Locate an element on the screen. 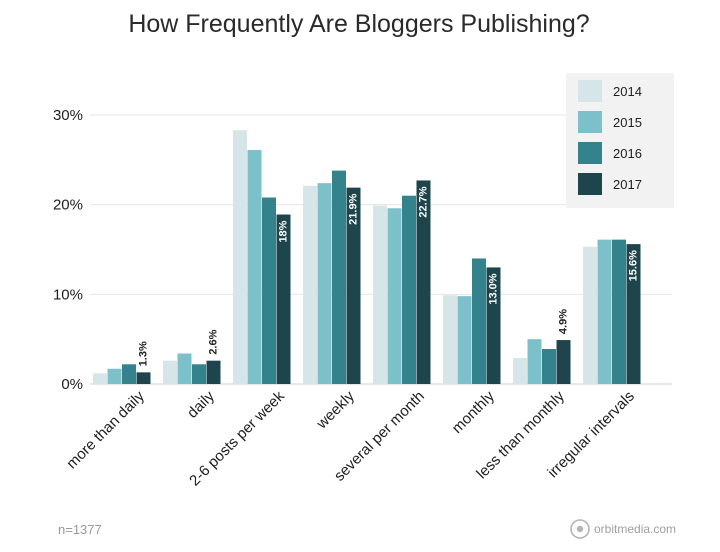 This screenshot has width=720, height=552. brand-name: orbitmedia.com is located at coordinates (635, 529).